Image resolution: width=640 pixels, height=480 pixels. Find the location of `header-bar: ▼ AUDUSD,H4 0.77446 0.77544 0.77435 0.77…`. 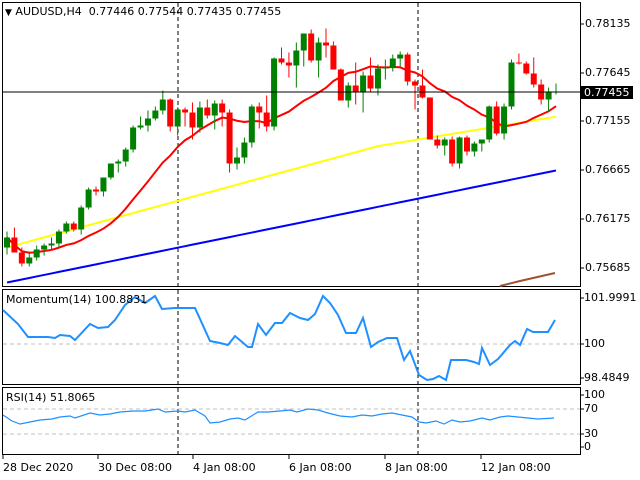

header-bar: ▼ AUDUSD,H4 0.77446 0.77544 0.77435 0.77… is located at coordinates (143, 12).